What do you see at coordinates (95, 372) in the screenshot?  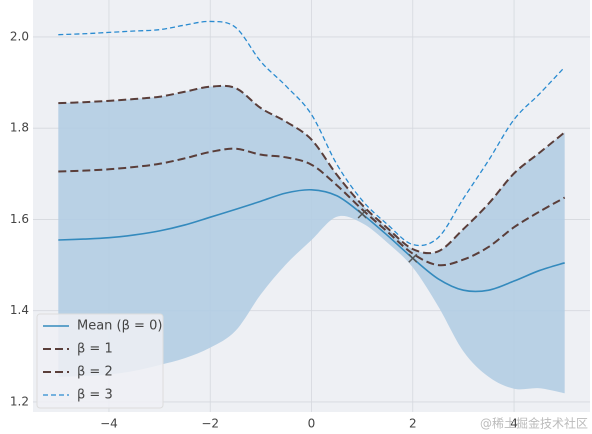 I see `legend-label: β = 2` at bounding box center [95, 372].